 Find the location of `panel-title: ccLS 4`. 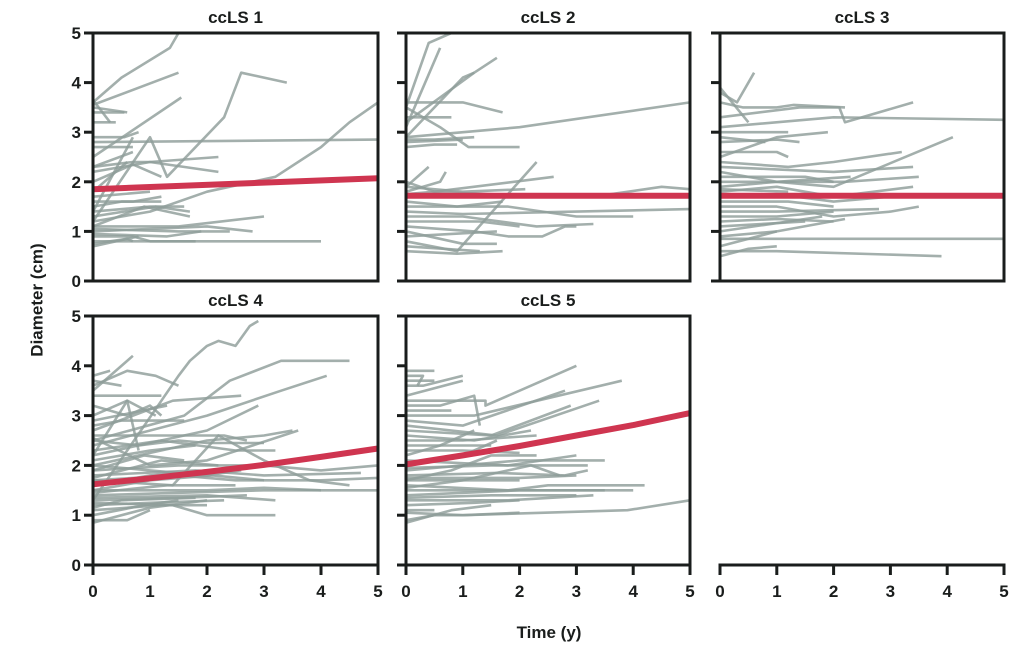

panel-title: ccLS 4 is located at coordinates (235, 300).